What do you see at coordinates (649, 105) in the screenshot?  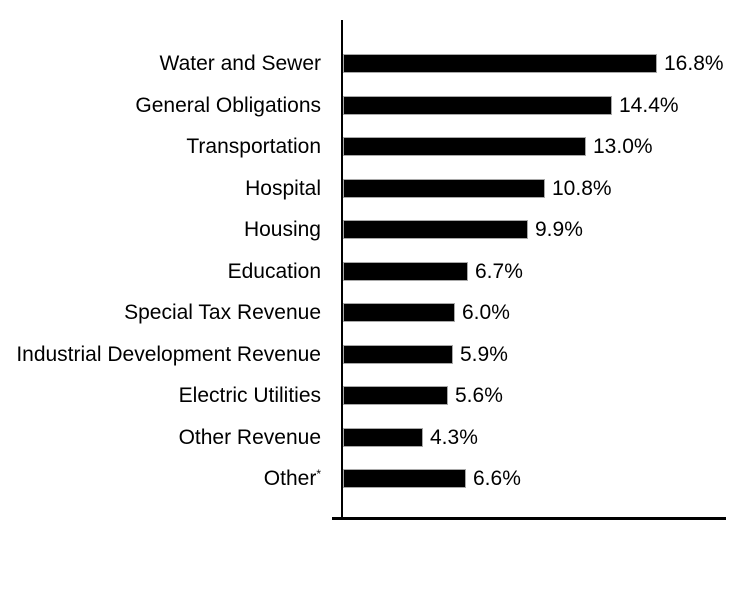 I see `value-label: 14.4%` at bounding box center [649, 105].